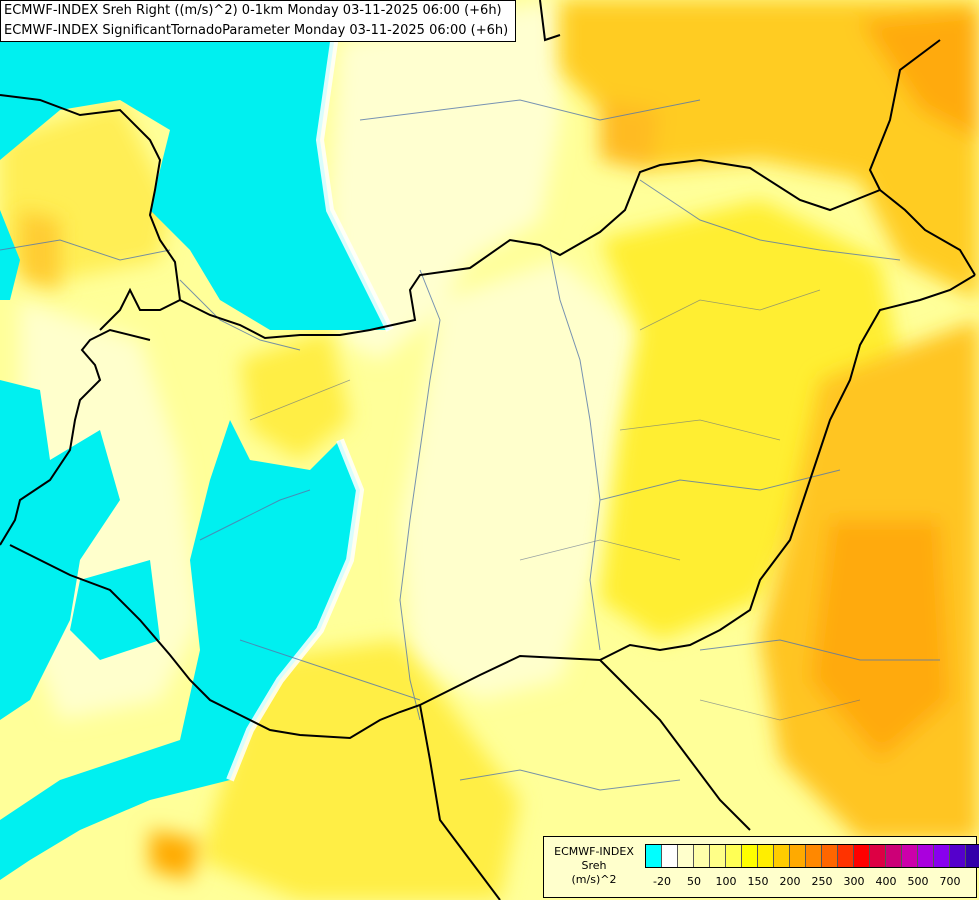 This screenshot has width=979, height=900. I want to click on field-white-rims, so click(310, 391).